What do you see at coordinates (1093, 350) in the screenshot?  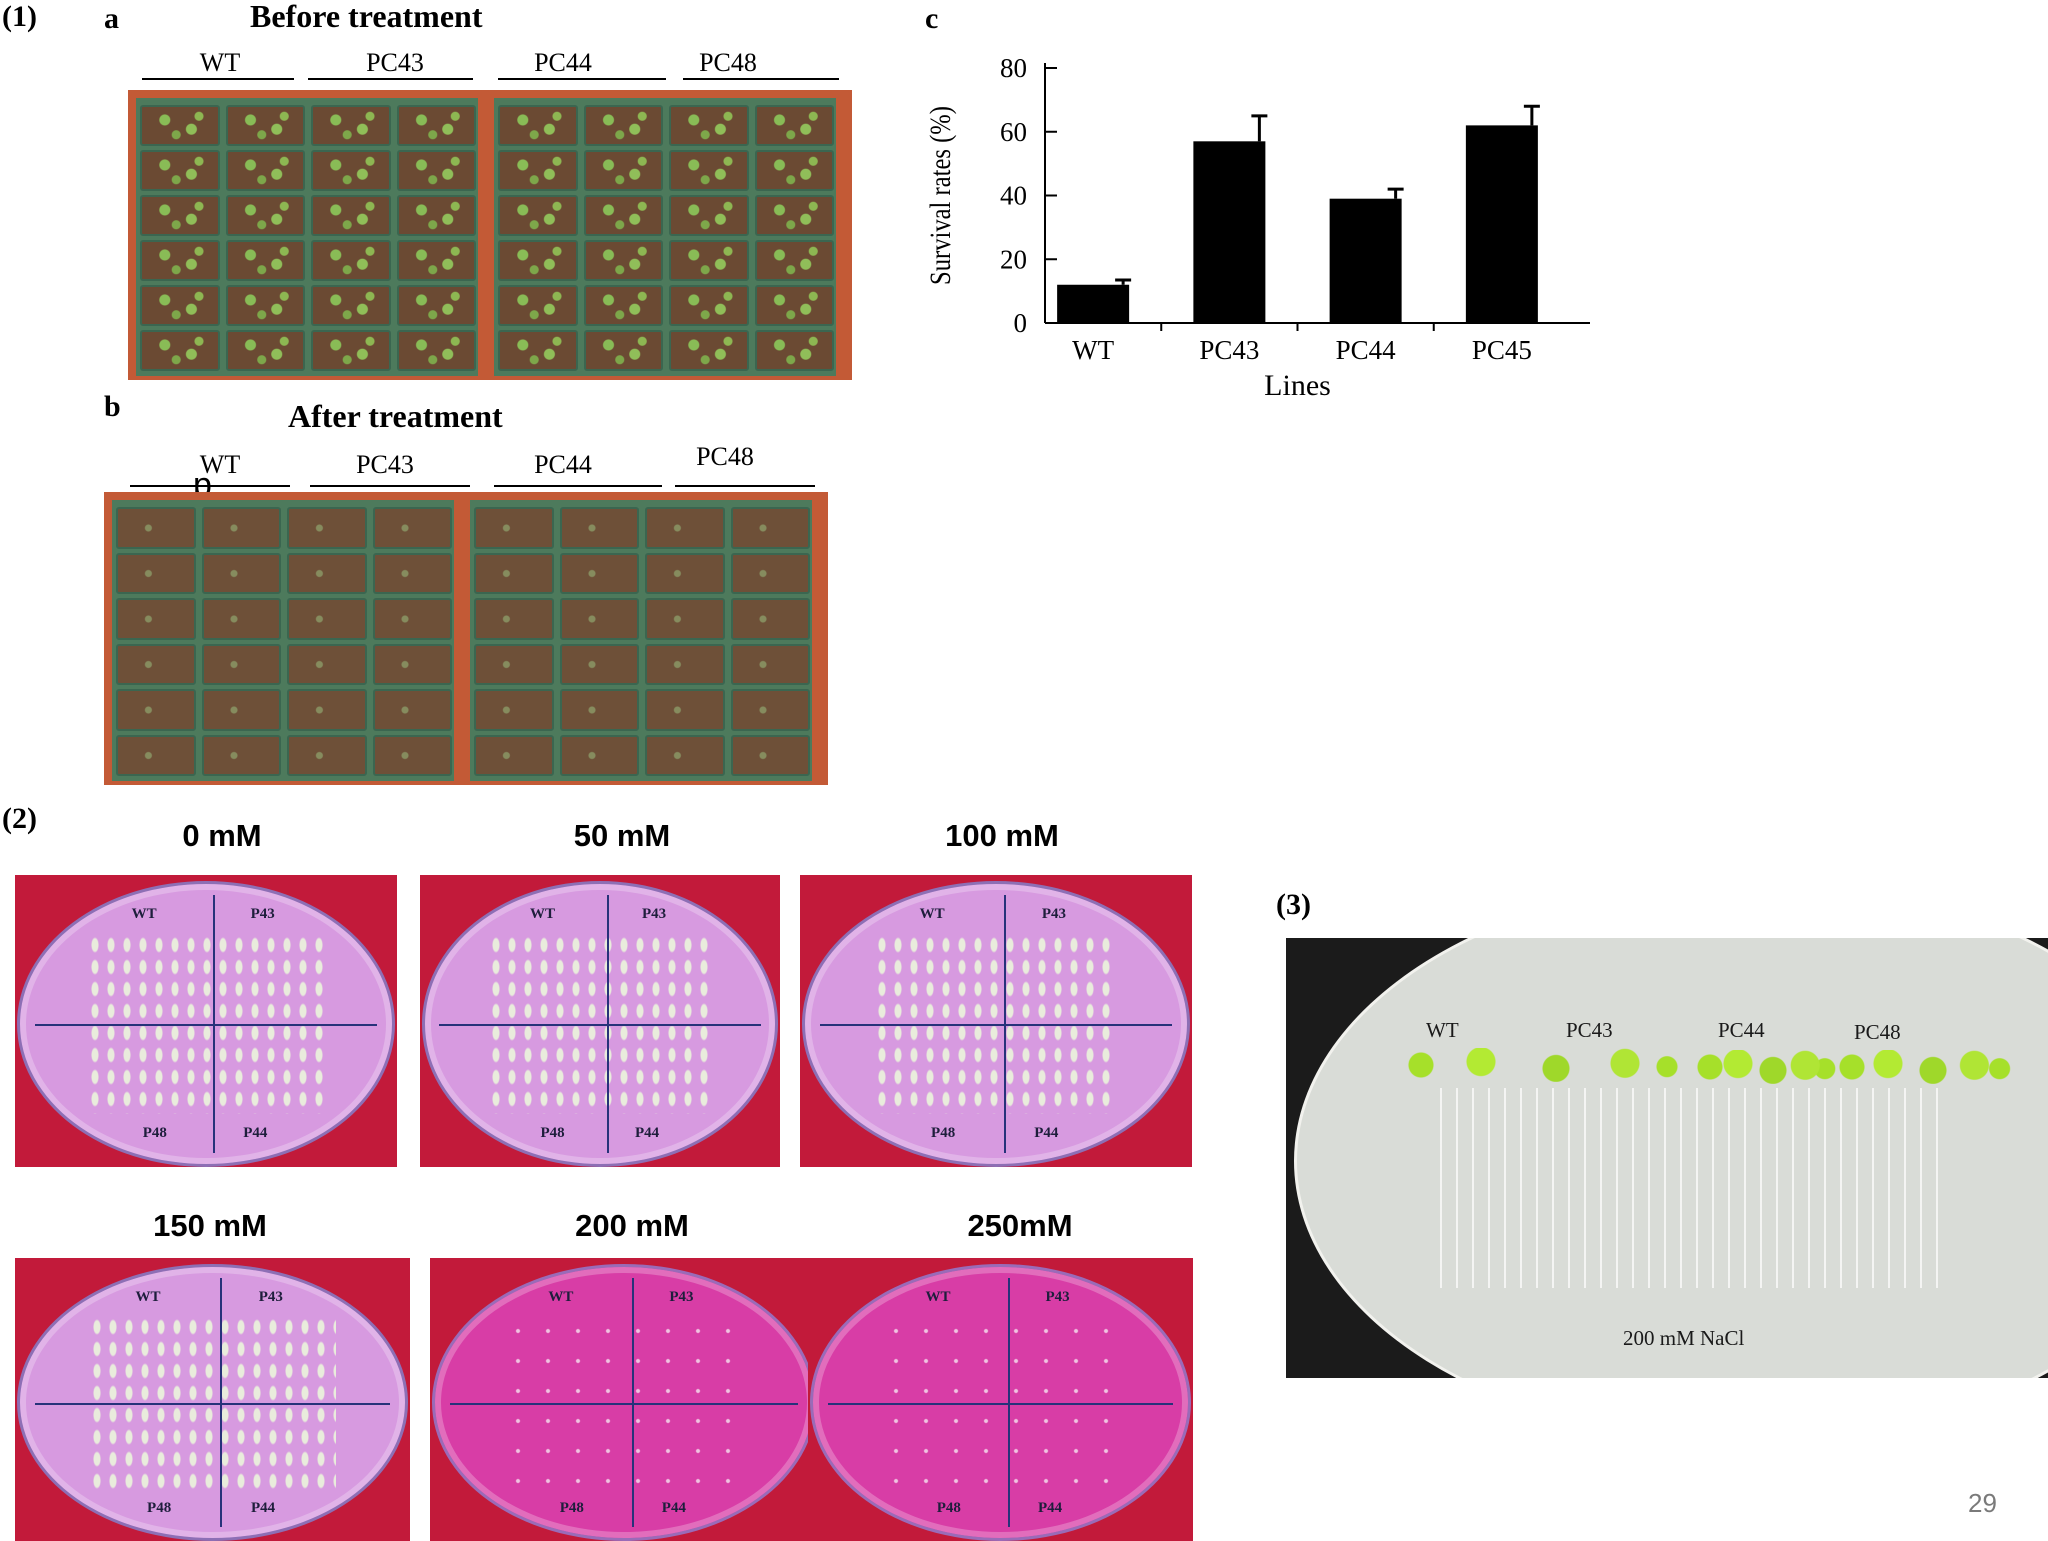 I see `x-tick-label: WT` at bounding box center [1093, 350].